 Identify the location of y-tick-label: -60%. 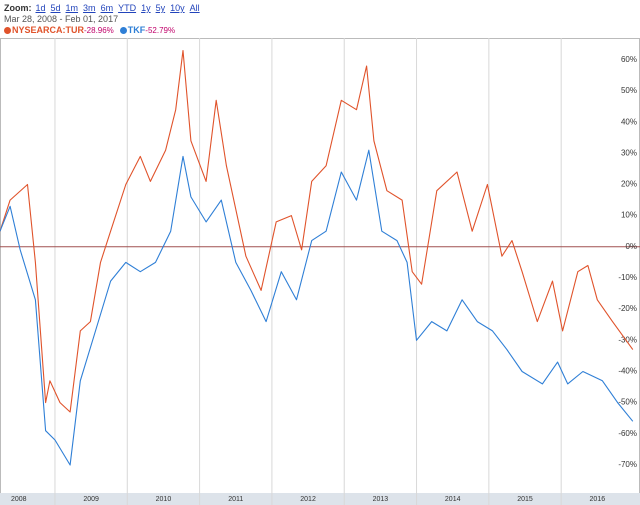
(627, 433).